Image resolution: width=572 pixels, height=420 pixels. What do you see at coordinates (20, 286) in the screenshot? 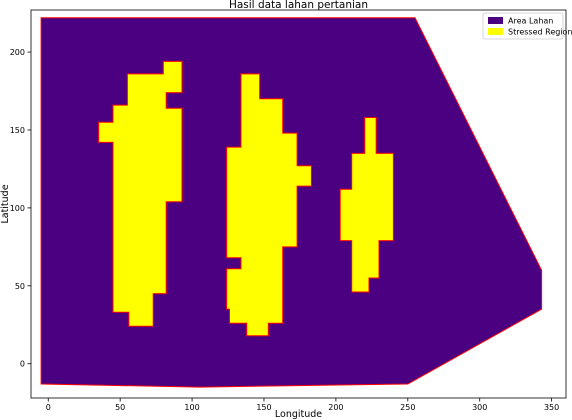
I see `y-tick-label: 50` at bounding box center [20, 286].